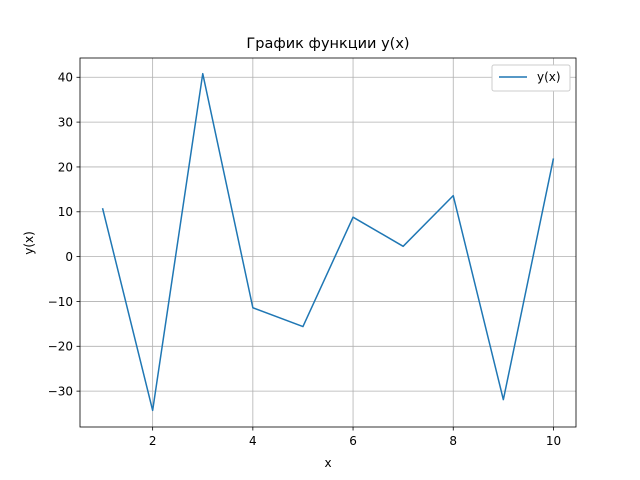 Image resolution: width=640 pixels, height=480 pixels. Describe the element at coordinates (65, 212) in the screenshot. I see `y-tick-label: 10` at that location.